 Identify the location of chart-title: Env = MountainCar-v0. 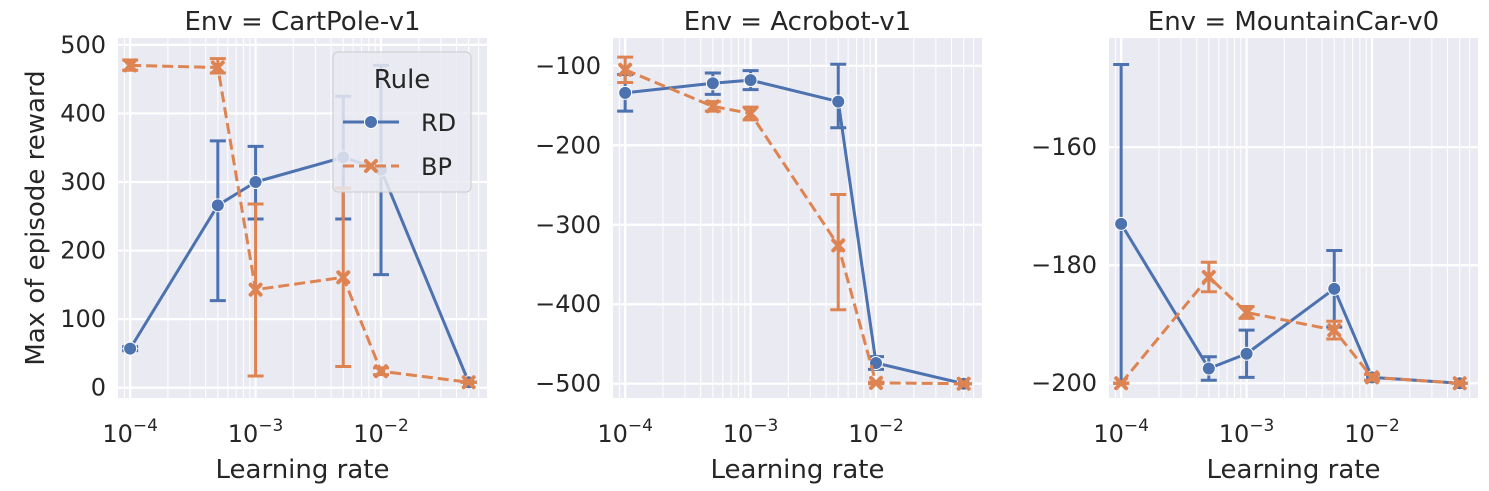
(1293, 22).